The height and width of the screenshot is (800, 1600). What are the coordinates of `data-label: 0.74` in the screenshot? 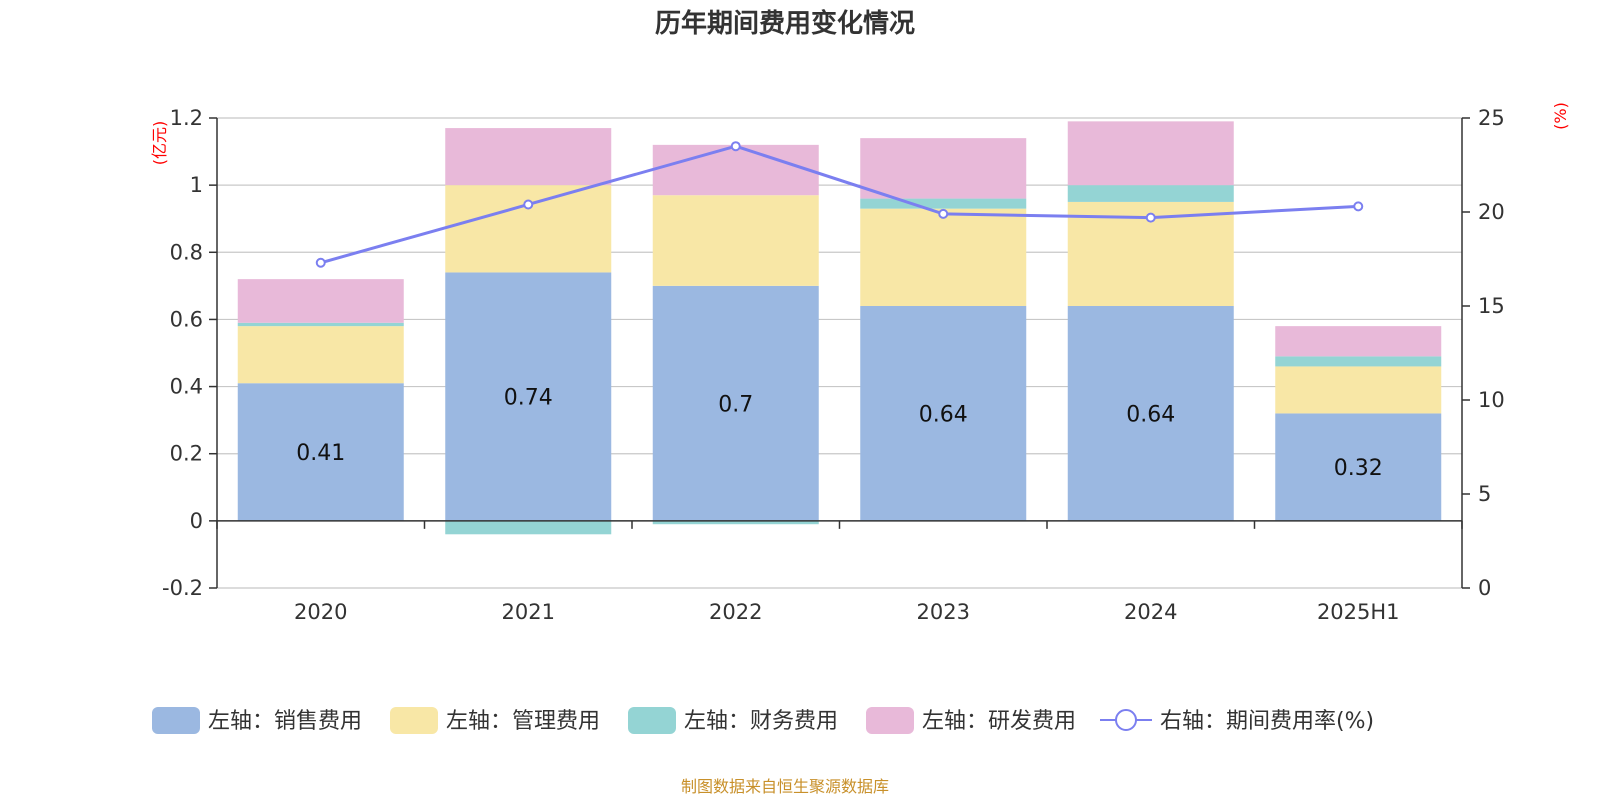 It's located at (528, 398).